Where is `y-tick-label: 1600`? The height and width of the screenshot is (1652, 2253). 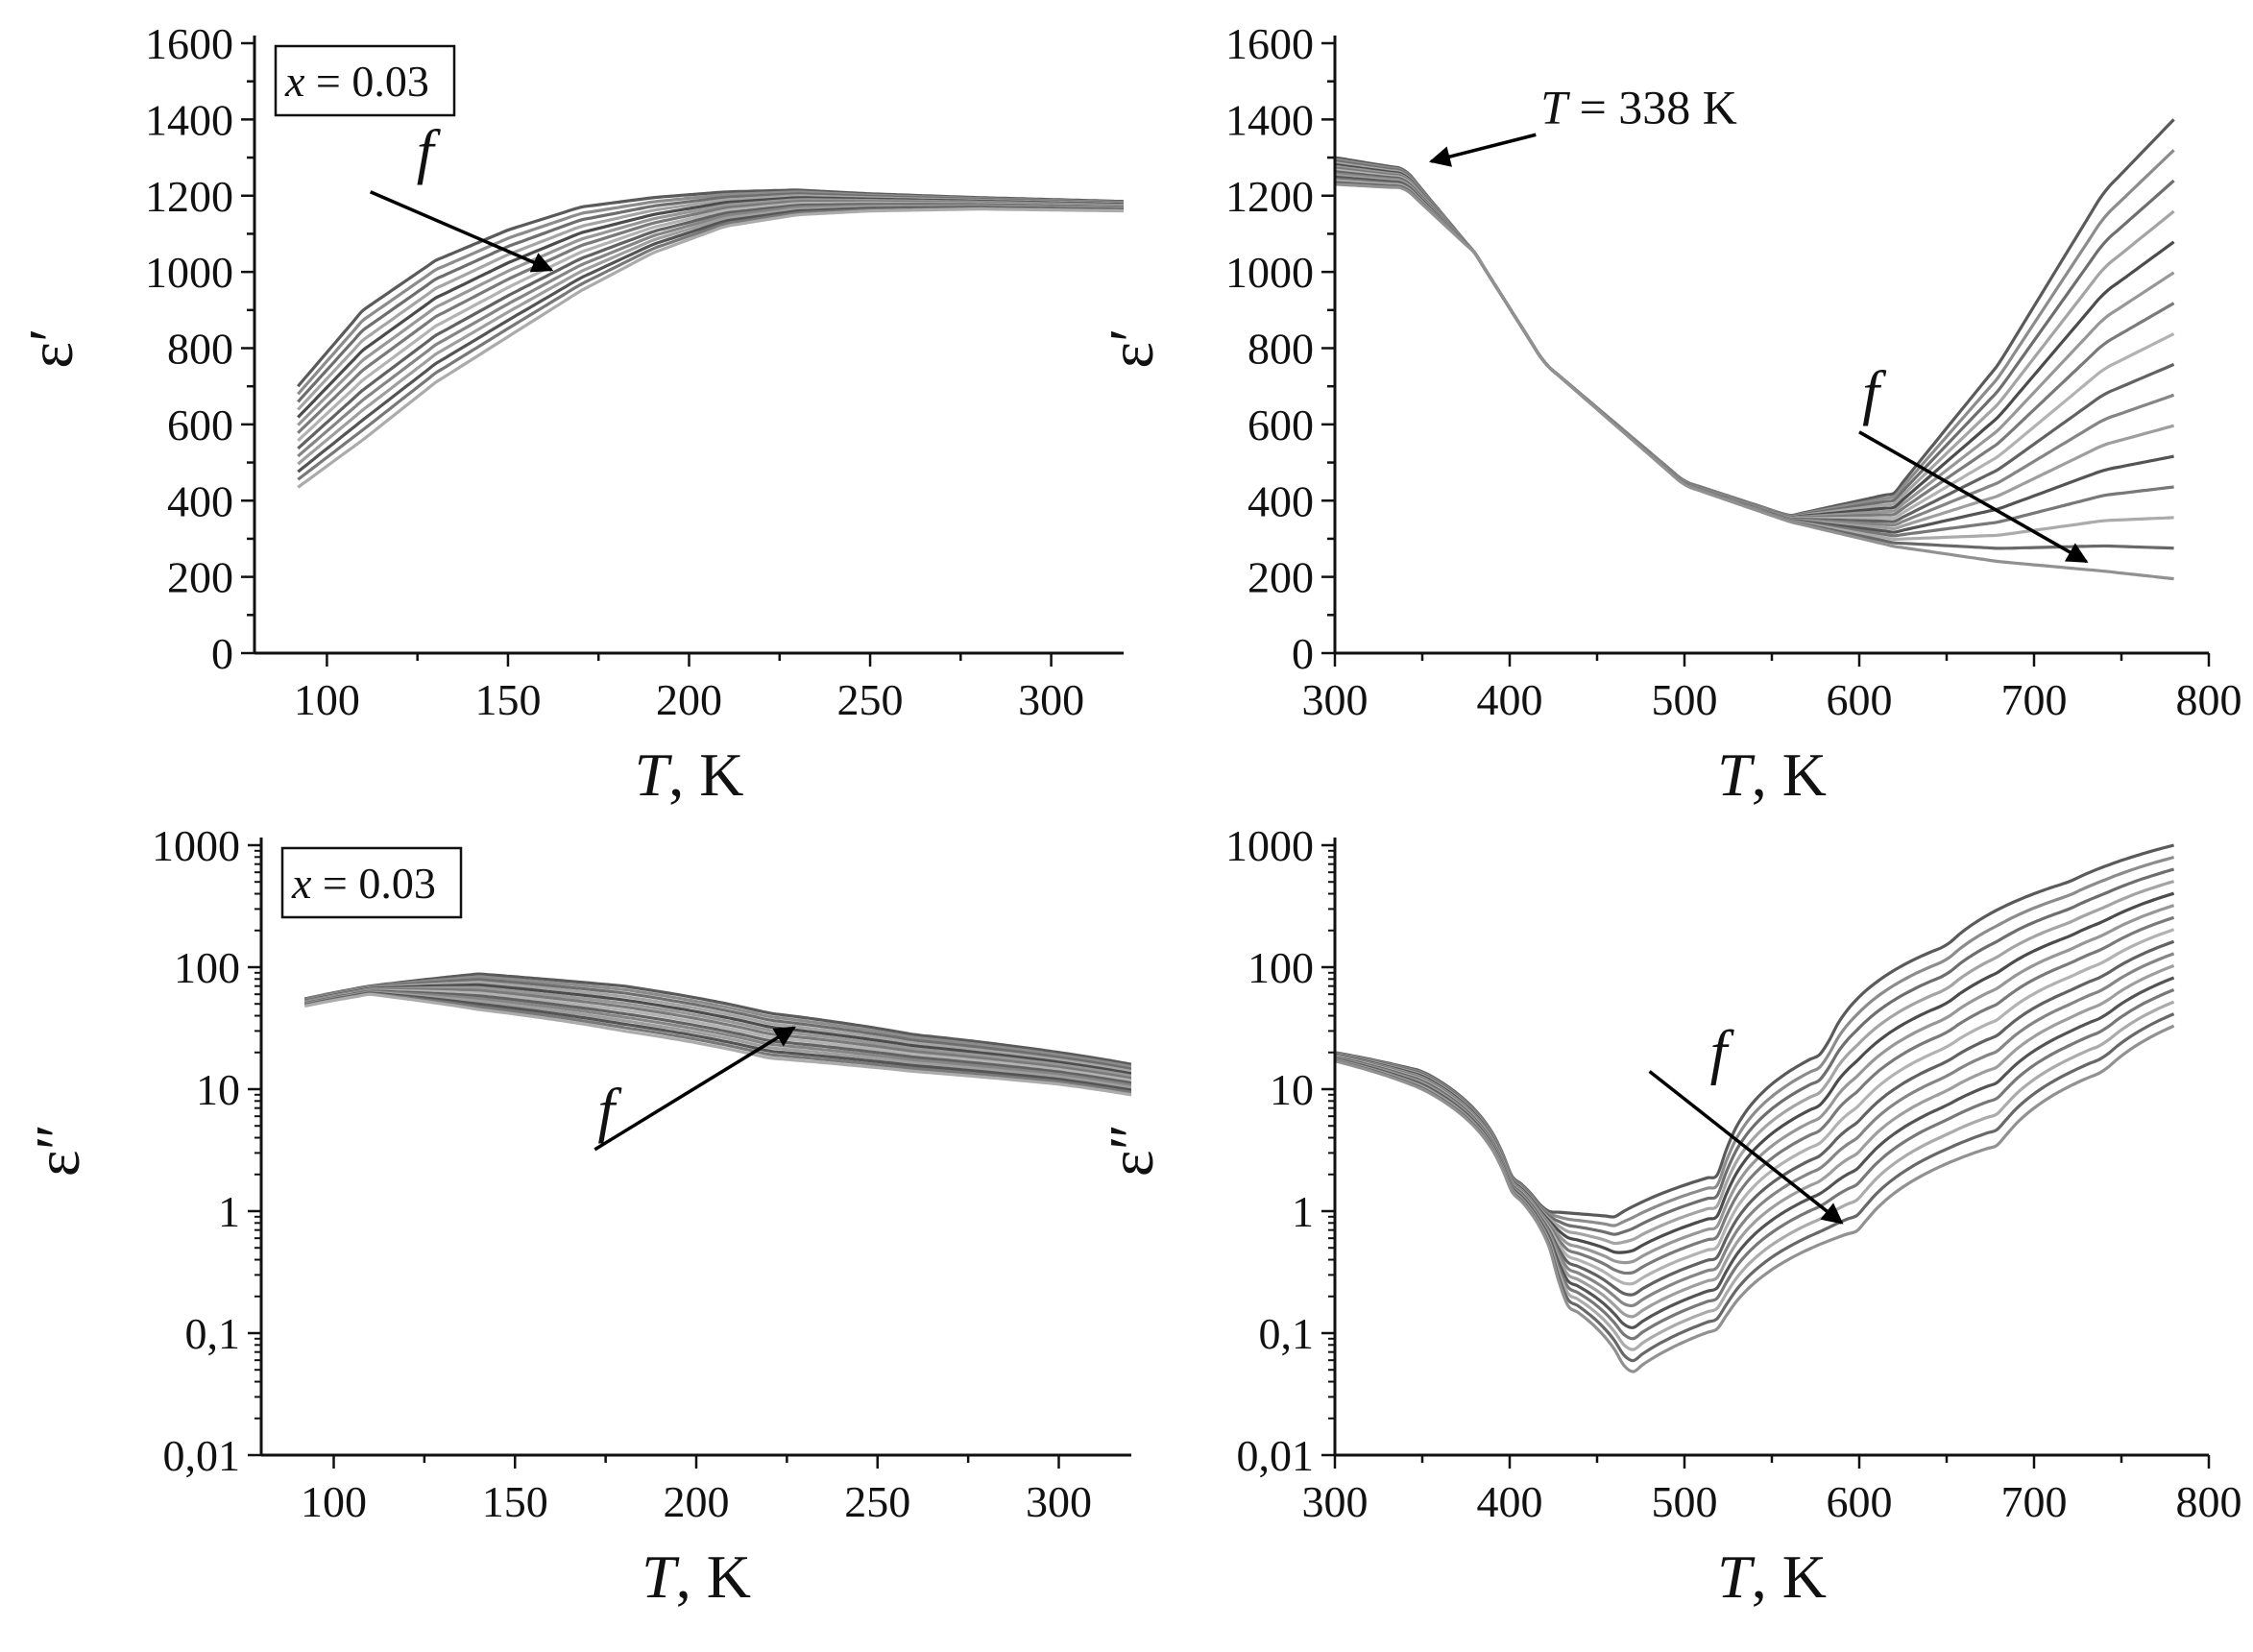
y-tick-label: 1600 is located at coordinates (1269, 43).